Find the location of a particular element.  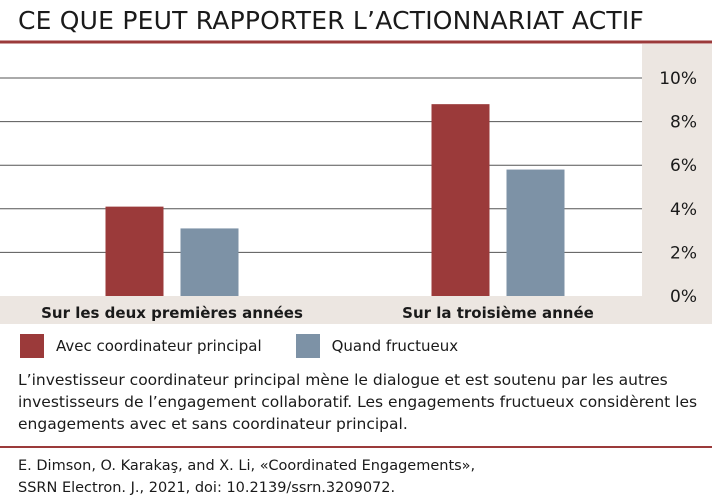

y-tick-label: 4% is located at coordinates (683, 210).